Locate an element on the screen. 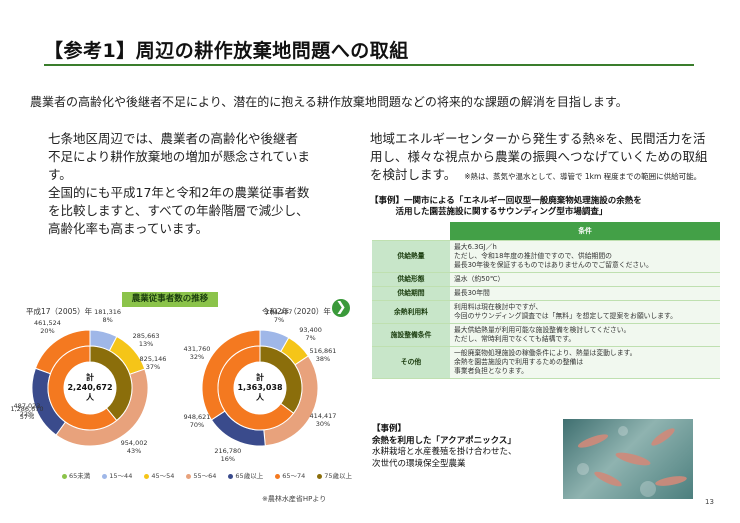  table-key: その他 is located at coordinates (411, 362).